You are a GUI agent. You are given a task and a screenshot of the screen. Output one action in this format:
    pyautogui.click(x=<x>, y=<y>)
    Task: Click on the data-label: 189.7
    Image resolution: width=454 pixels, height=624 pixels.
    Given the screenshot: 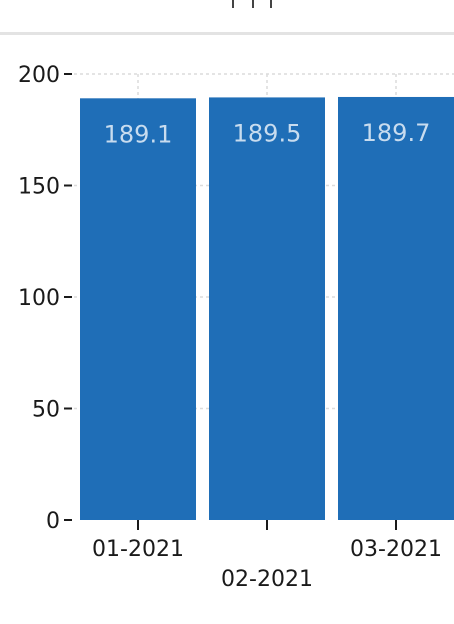 What is the action you would take?
    pyautogui.click(x=396, y=133)
    